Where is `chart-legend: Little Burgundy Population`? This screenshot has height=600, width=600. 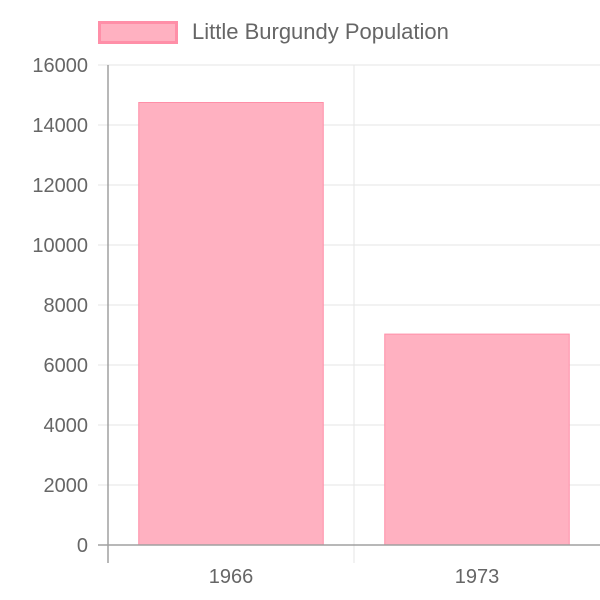 chart-legend: Little Burgundy Population is located at coordinates (273, 32).